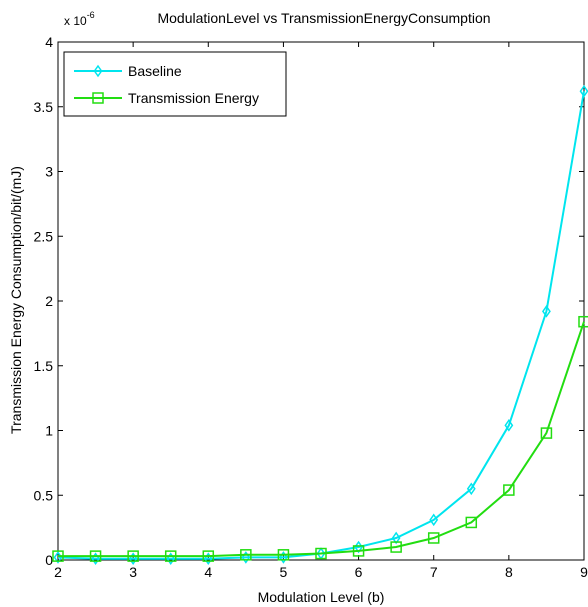  Describe the element at coordinates (284, 572) in the screenshot. I see `x-tick-label: 5` at that location.